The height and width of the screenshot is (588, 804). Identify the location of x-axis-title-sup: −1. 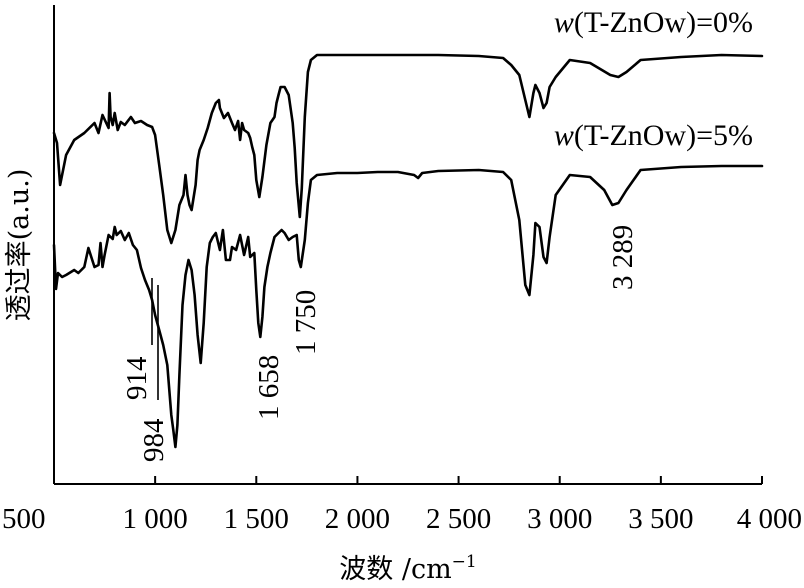
(464, 562).